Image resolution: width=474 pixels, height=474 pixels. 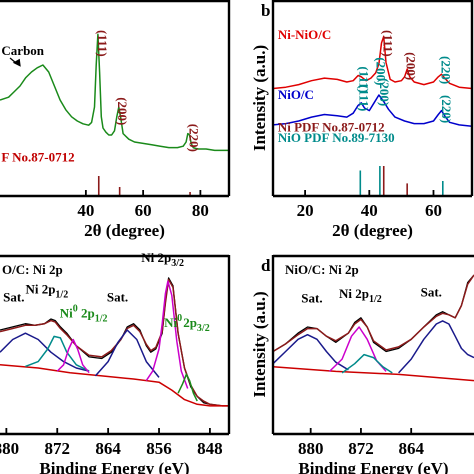 I want to click on x-tick-label: 20, so click(x=305, y=210).